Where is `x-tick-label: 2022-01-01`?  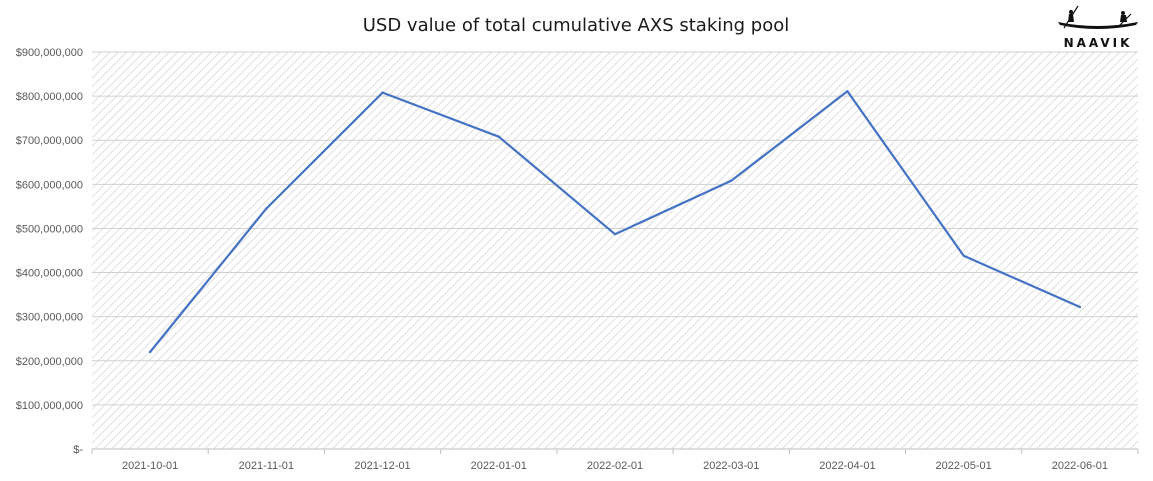 x-tick-label: 2022-01-01 is located at coordinates (499, 466).